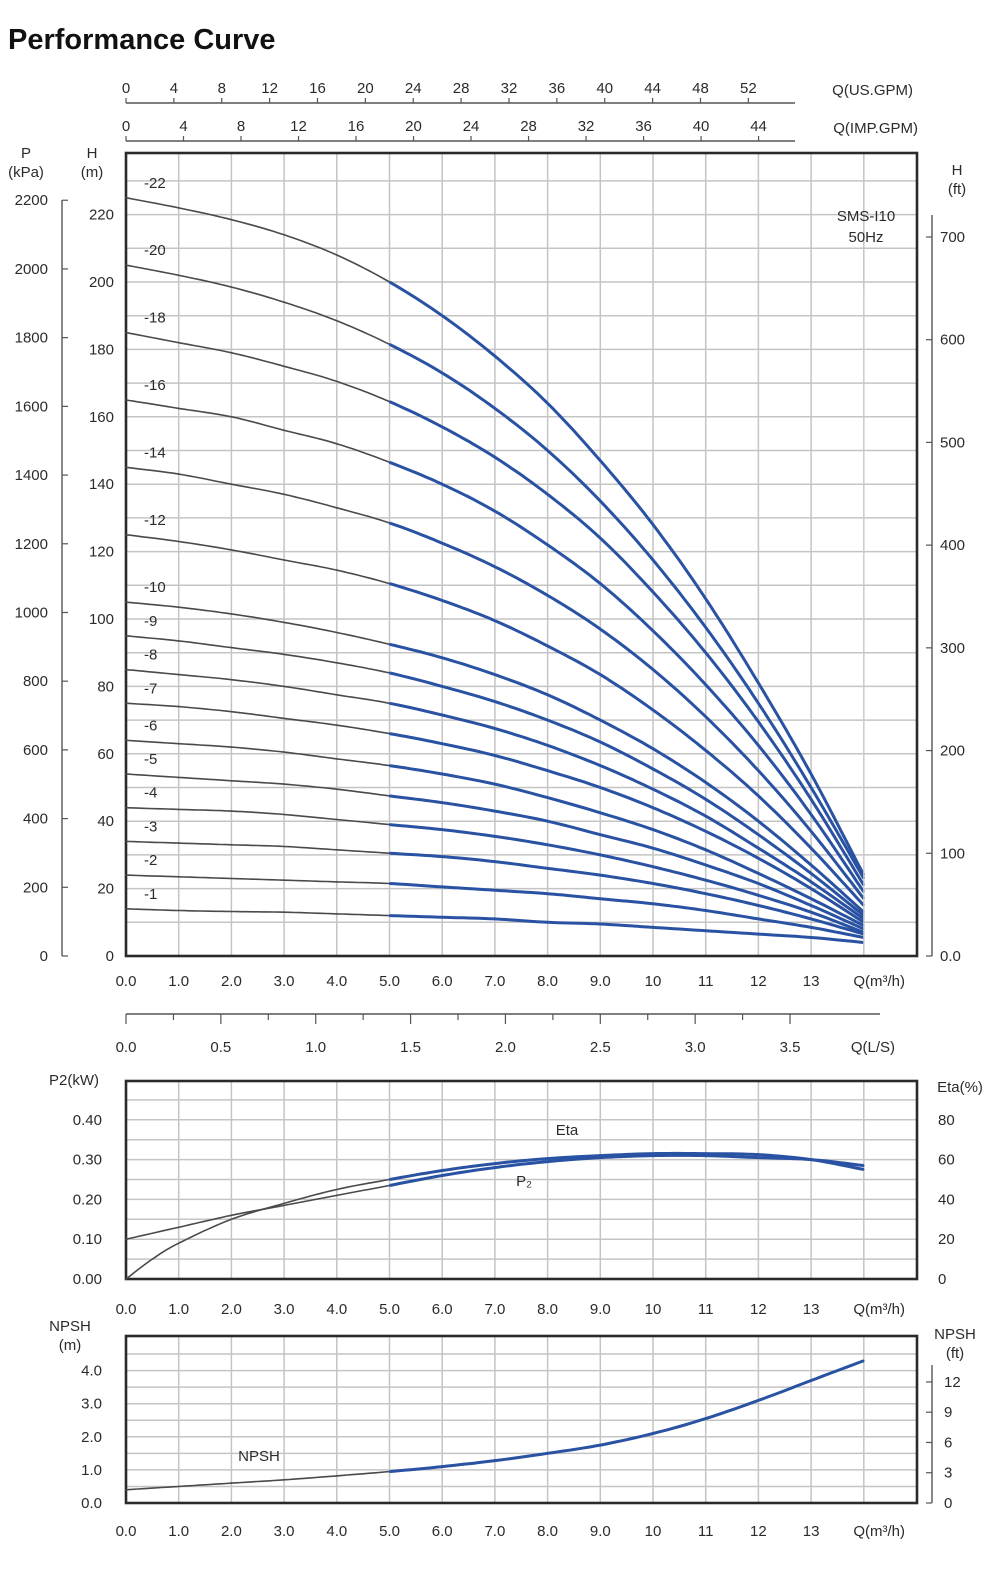 The width and height of the screenshot is (1000, 1583). Describe the element at coordinates (231, 981) in the screenshot. I see `x-tick-label: 2.0` at that location.